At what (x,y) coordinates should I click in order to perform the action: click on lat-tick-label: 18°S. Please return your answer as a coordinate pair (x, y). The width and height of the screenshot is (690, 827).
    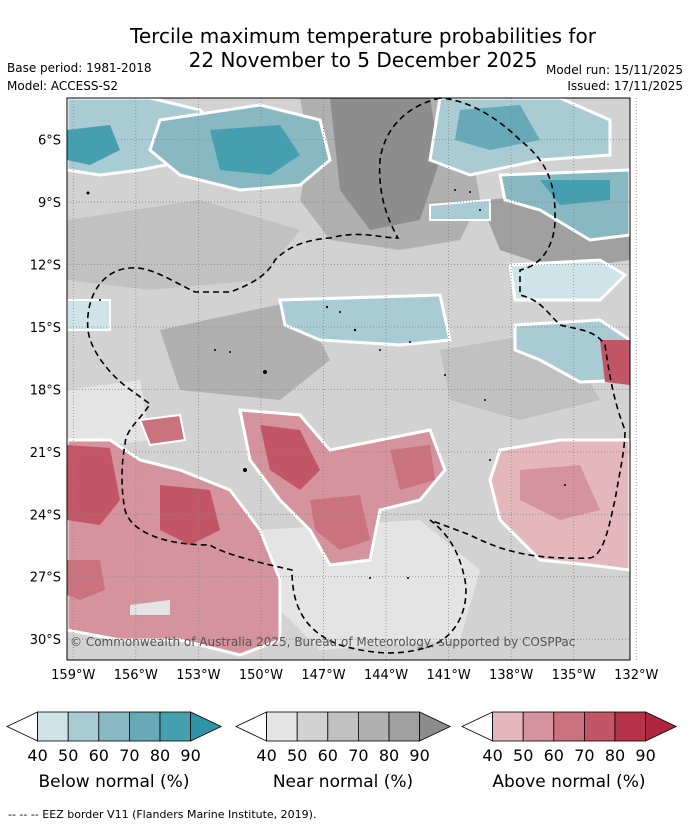
    Looking at the image, I should click on (45, 390).